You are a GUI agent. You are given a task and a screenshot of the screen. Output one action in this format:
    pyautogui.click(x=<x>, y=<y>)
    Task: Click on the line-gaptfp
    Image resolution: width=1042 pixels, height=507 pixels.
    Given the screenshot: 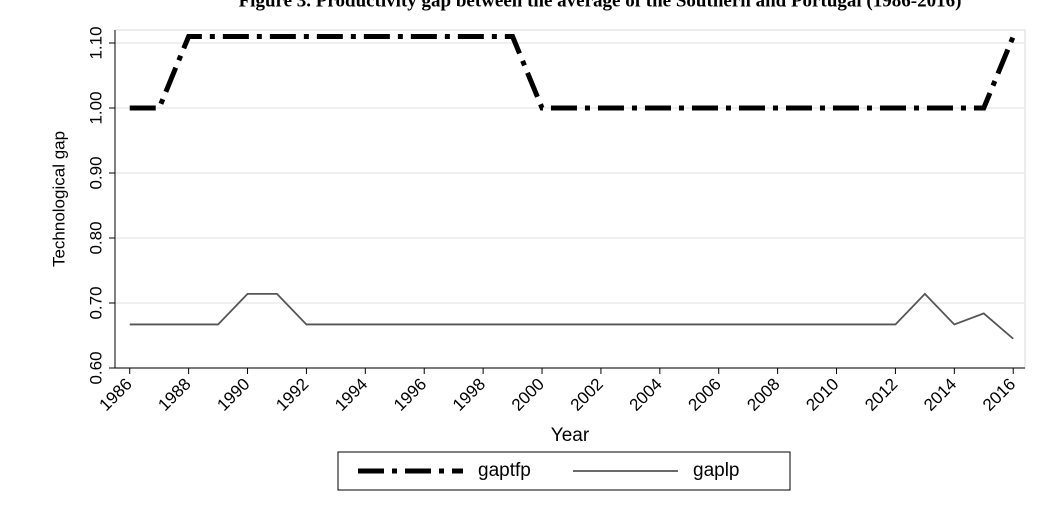 What is the action you would take?
    pyautogui.click(x=572, y=72)
    